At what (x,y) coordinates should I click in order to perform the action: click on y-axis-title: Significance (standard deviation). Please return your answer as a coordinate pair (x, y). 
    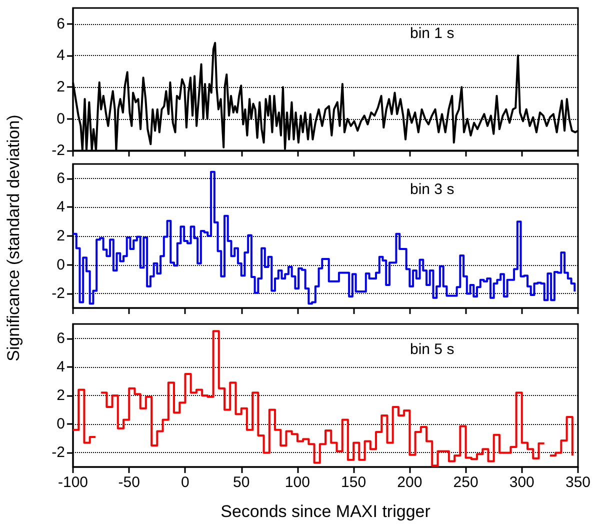
    Looking at the image, I should click on (14, 238).